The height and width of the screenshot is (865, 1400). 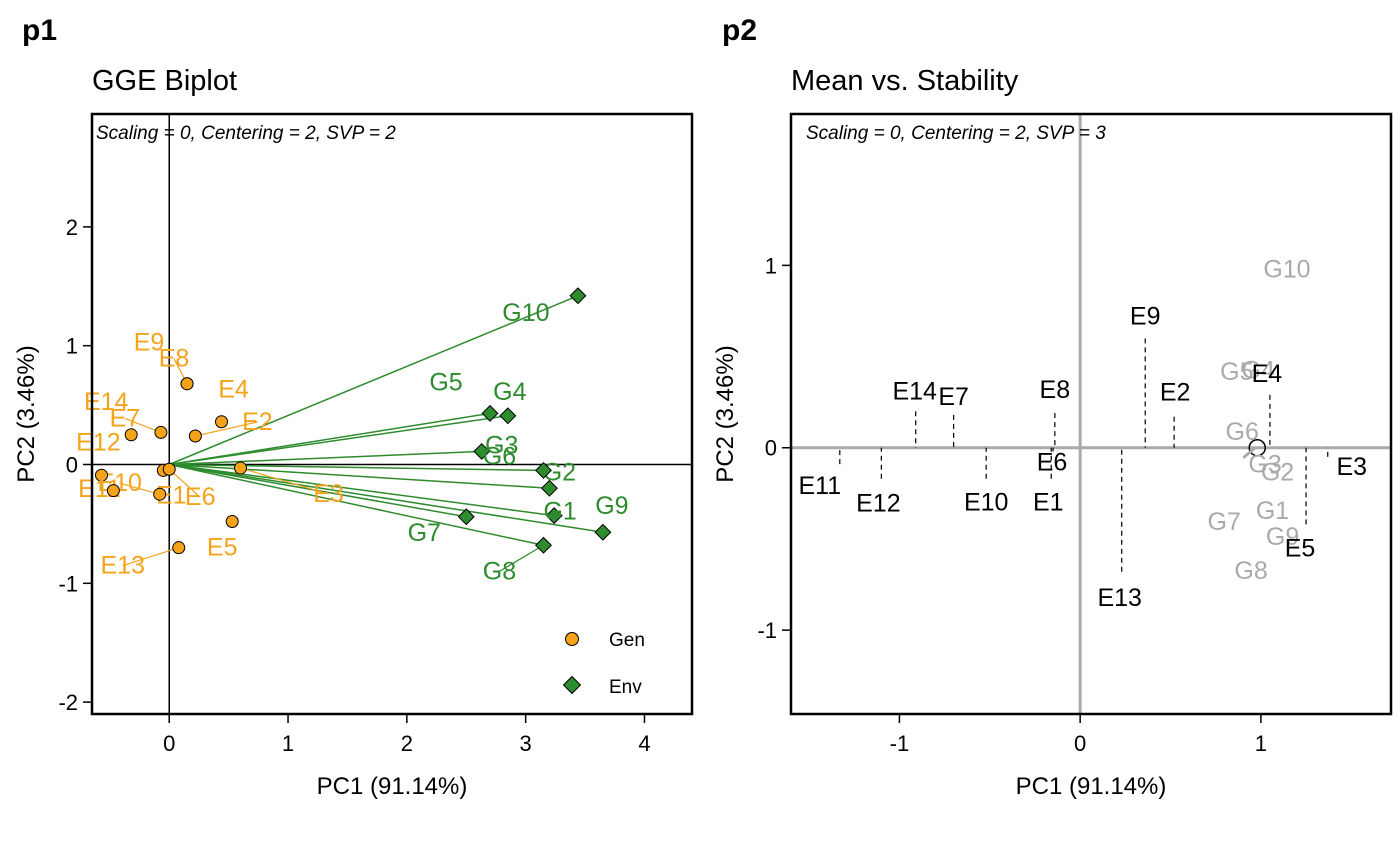 What do you see at coordinates (139, 488) in the screenshot?
I see `label-leader-e10` at bounding box center [139, 488].